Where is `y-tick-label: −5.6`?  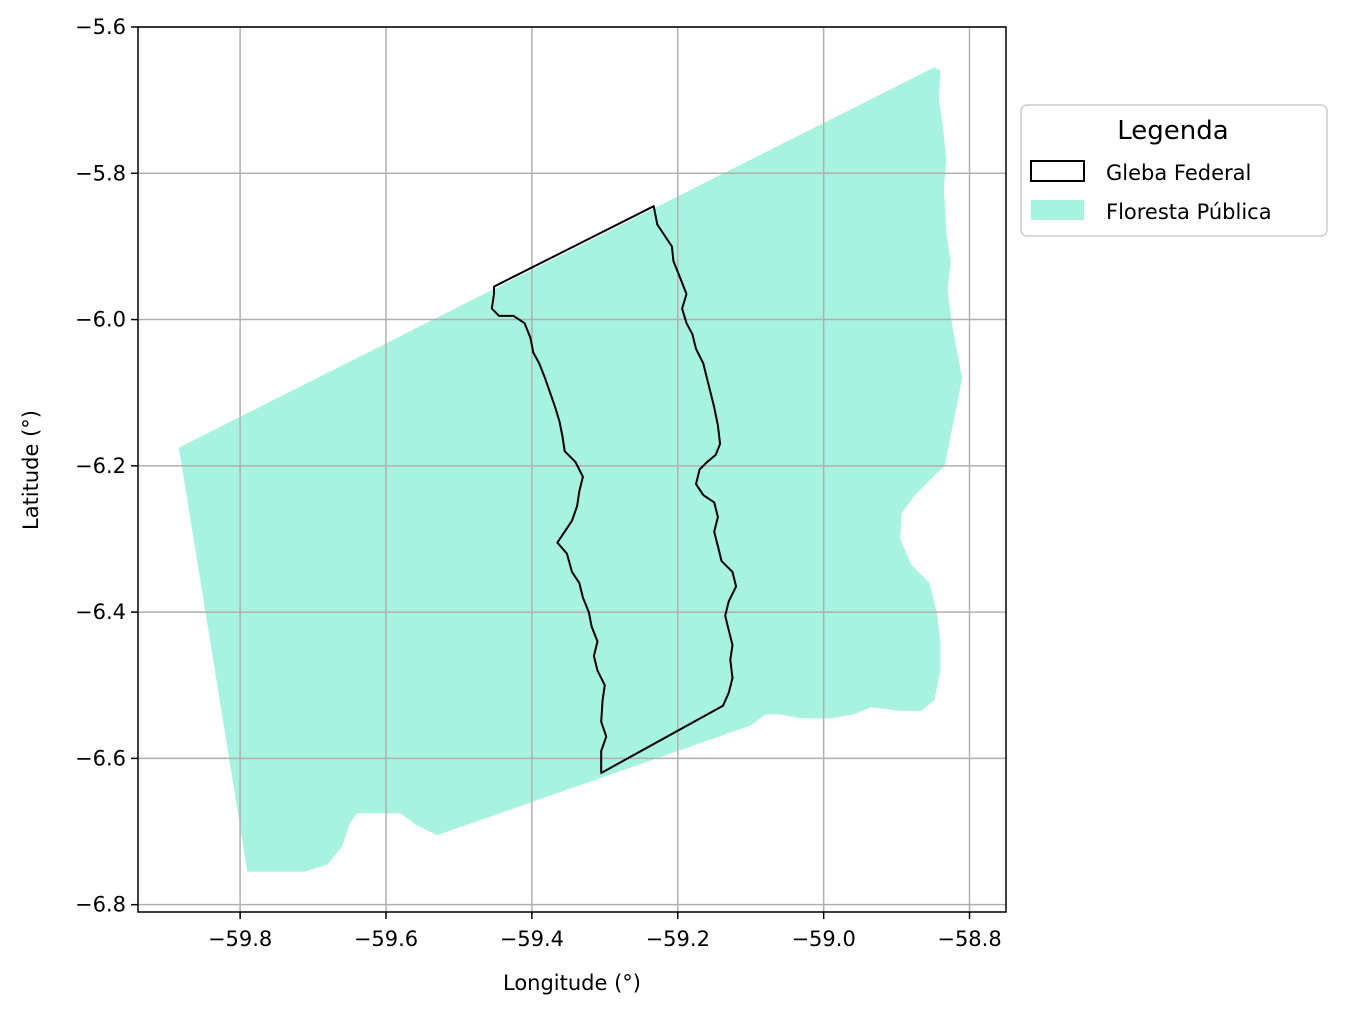 y-tick-label: −5.6 is located at coordinates (100, 27).